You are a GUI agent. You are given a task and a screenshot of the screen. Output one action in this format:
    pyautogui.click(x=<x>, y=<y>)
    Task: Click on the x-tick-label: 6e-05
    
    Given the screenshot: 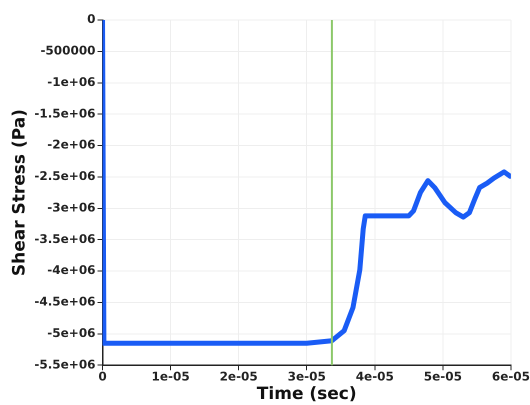 What is the action you would take?
    pyautogui.click(x=511, y=377)
    